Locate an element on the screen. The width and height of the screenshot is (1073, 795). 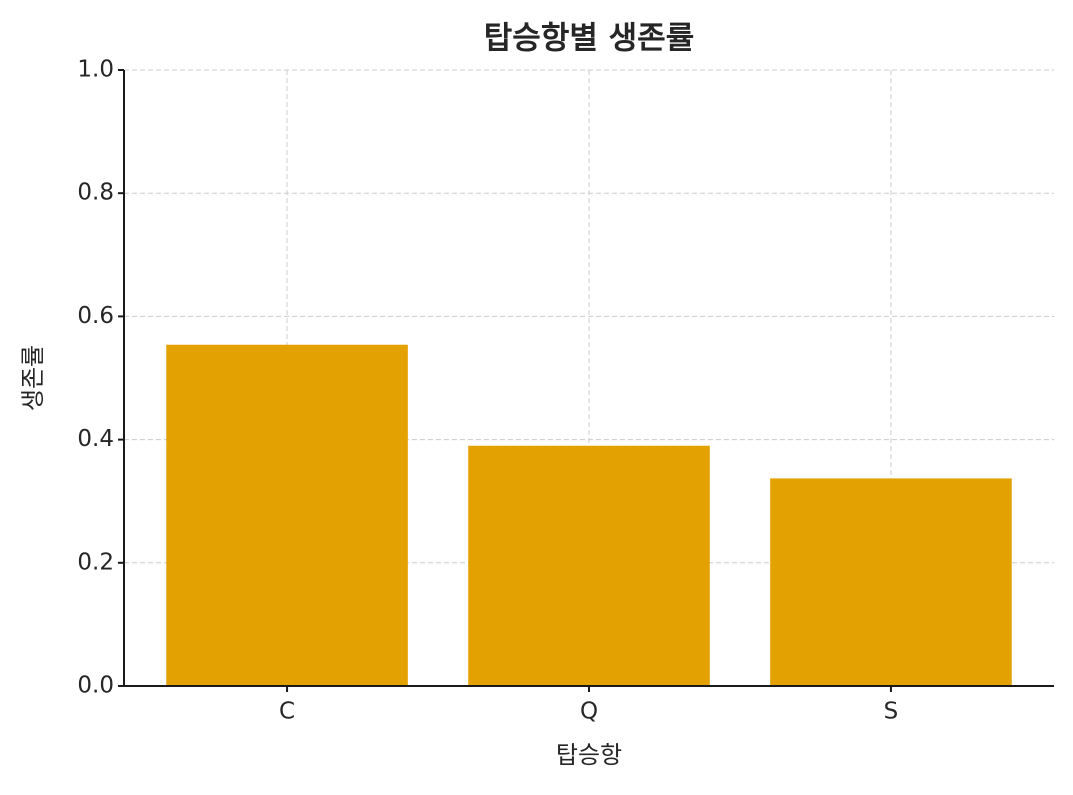
y-tick-label: 0.4 is located at coordinates (95, 439).